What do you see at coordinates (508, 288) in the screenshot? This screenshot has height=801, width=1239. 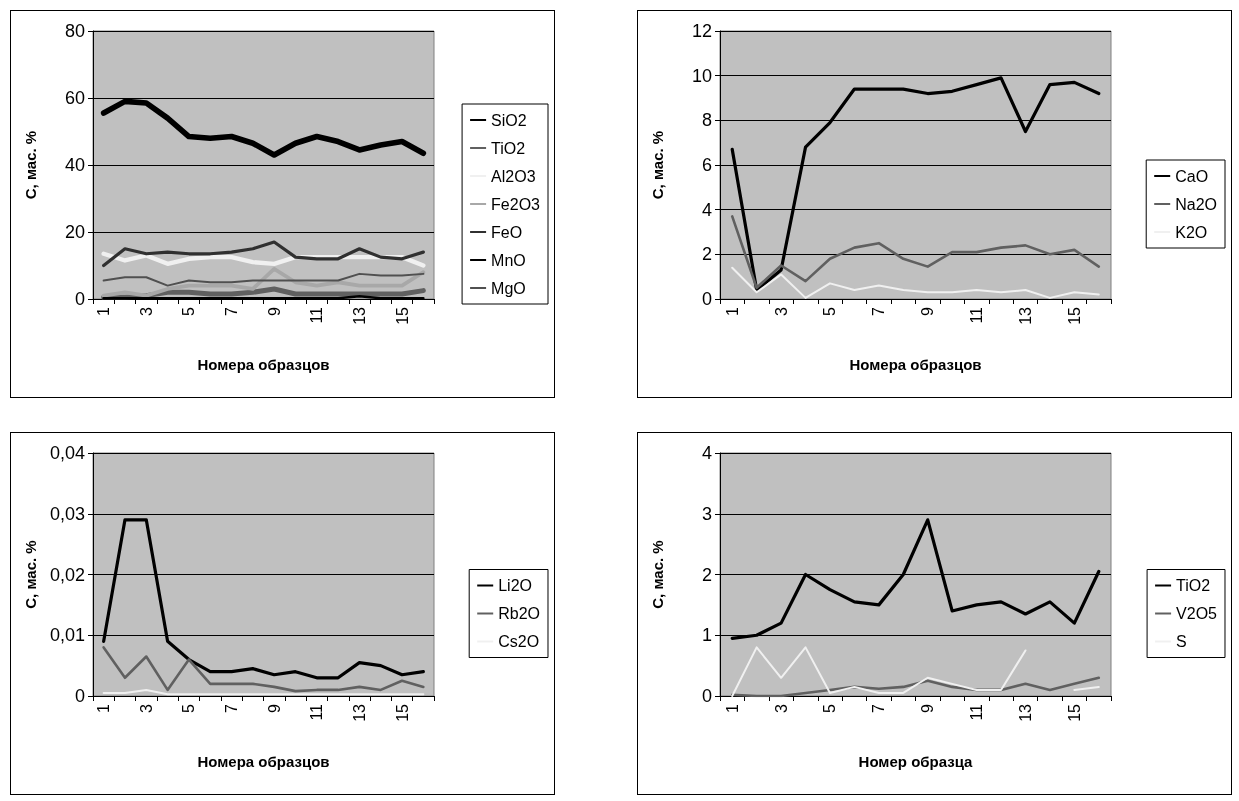 I see `legend-label: MgO` at bounding box center [508, 288].